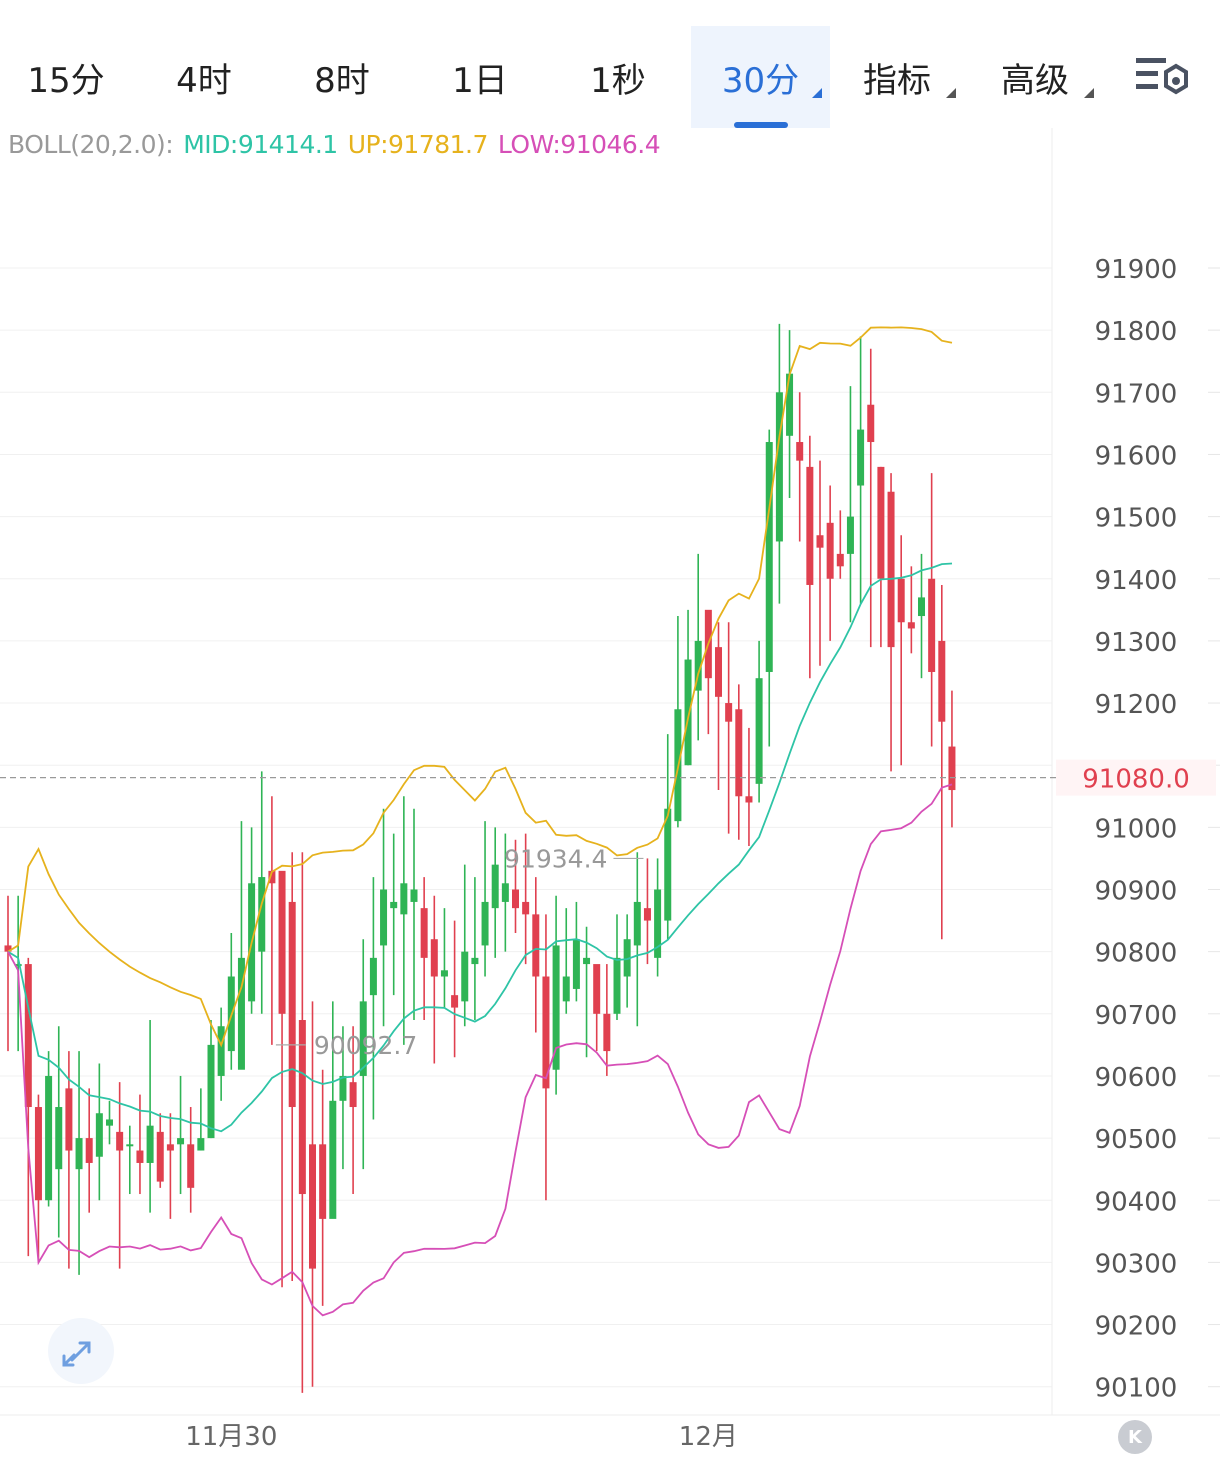 Image resolution: width=1220 pixels, height=1459 pixels. I want to click on tab-label: 8时, so click(342, 80).